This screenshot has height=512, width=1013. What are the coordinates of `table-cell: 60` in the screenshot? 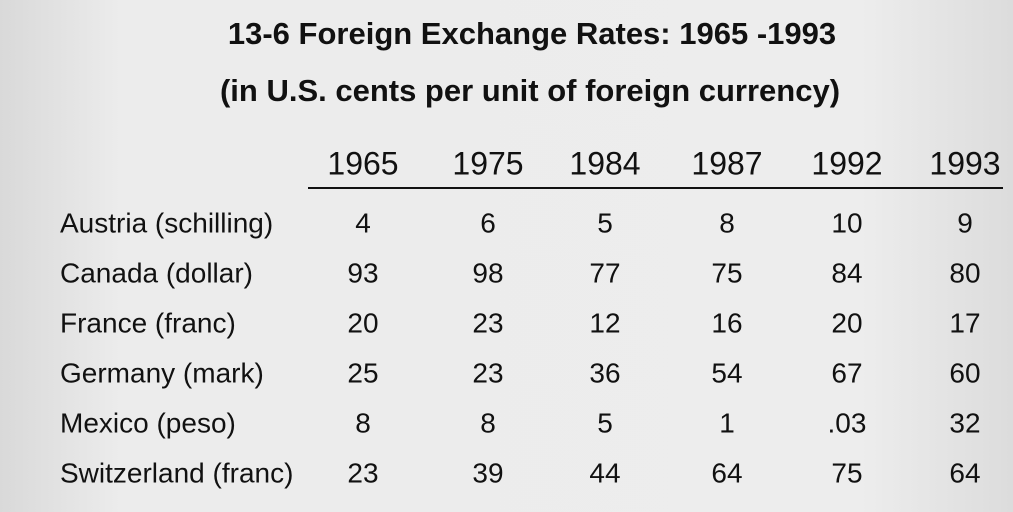 It's located at (964, 372).